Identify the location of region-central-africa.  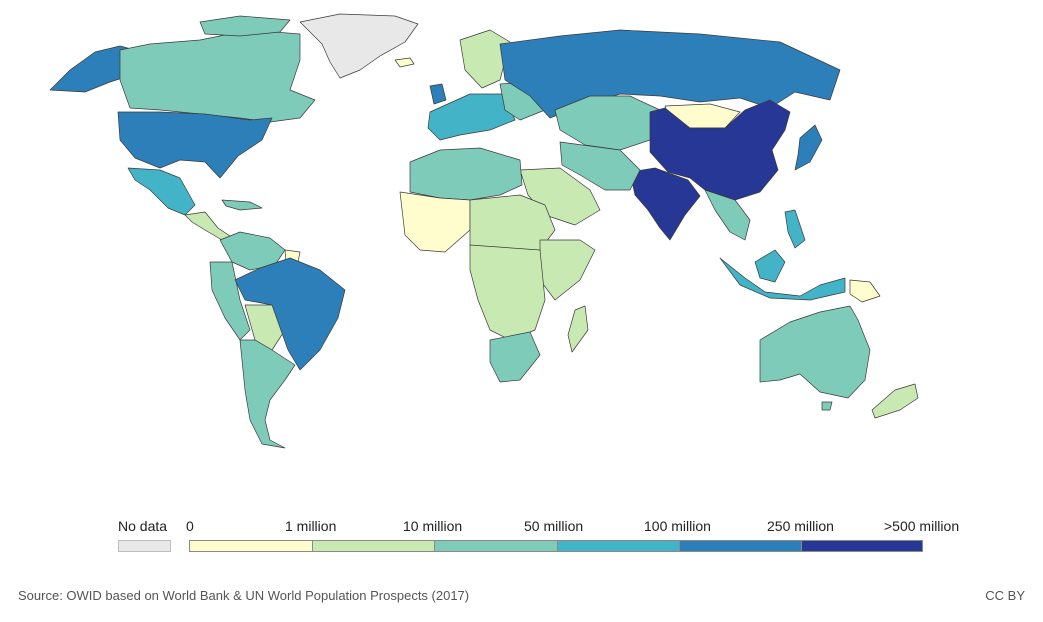
(507, 292).